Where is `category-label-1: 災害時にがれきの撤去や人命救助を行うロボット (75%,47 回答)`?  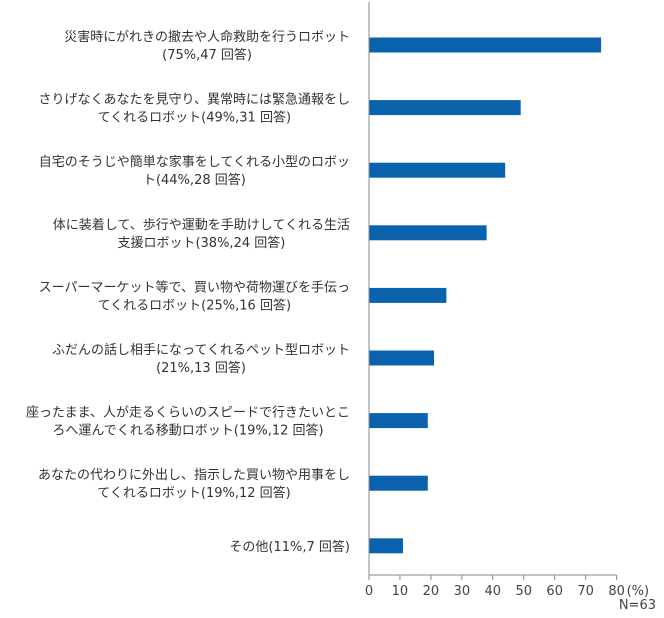
category-label-1: 災害時にがれきの撤去や人命救助を行うロボット (75%,47 回答) is located at coordinates (207, 46).